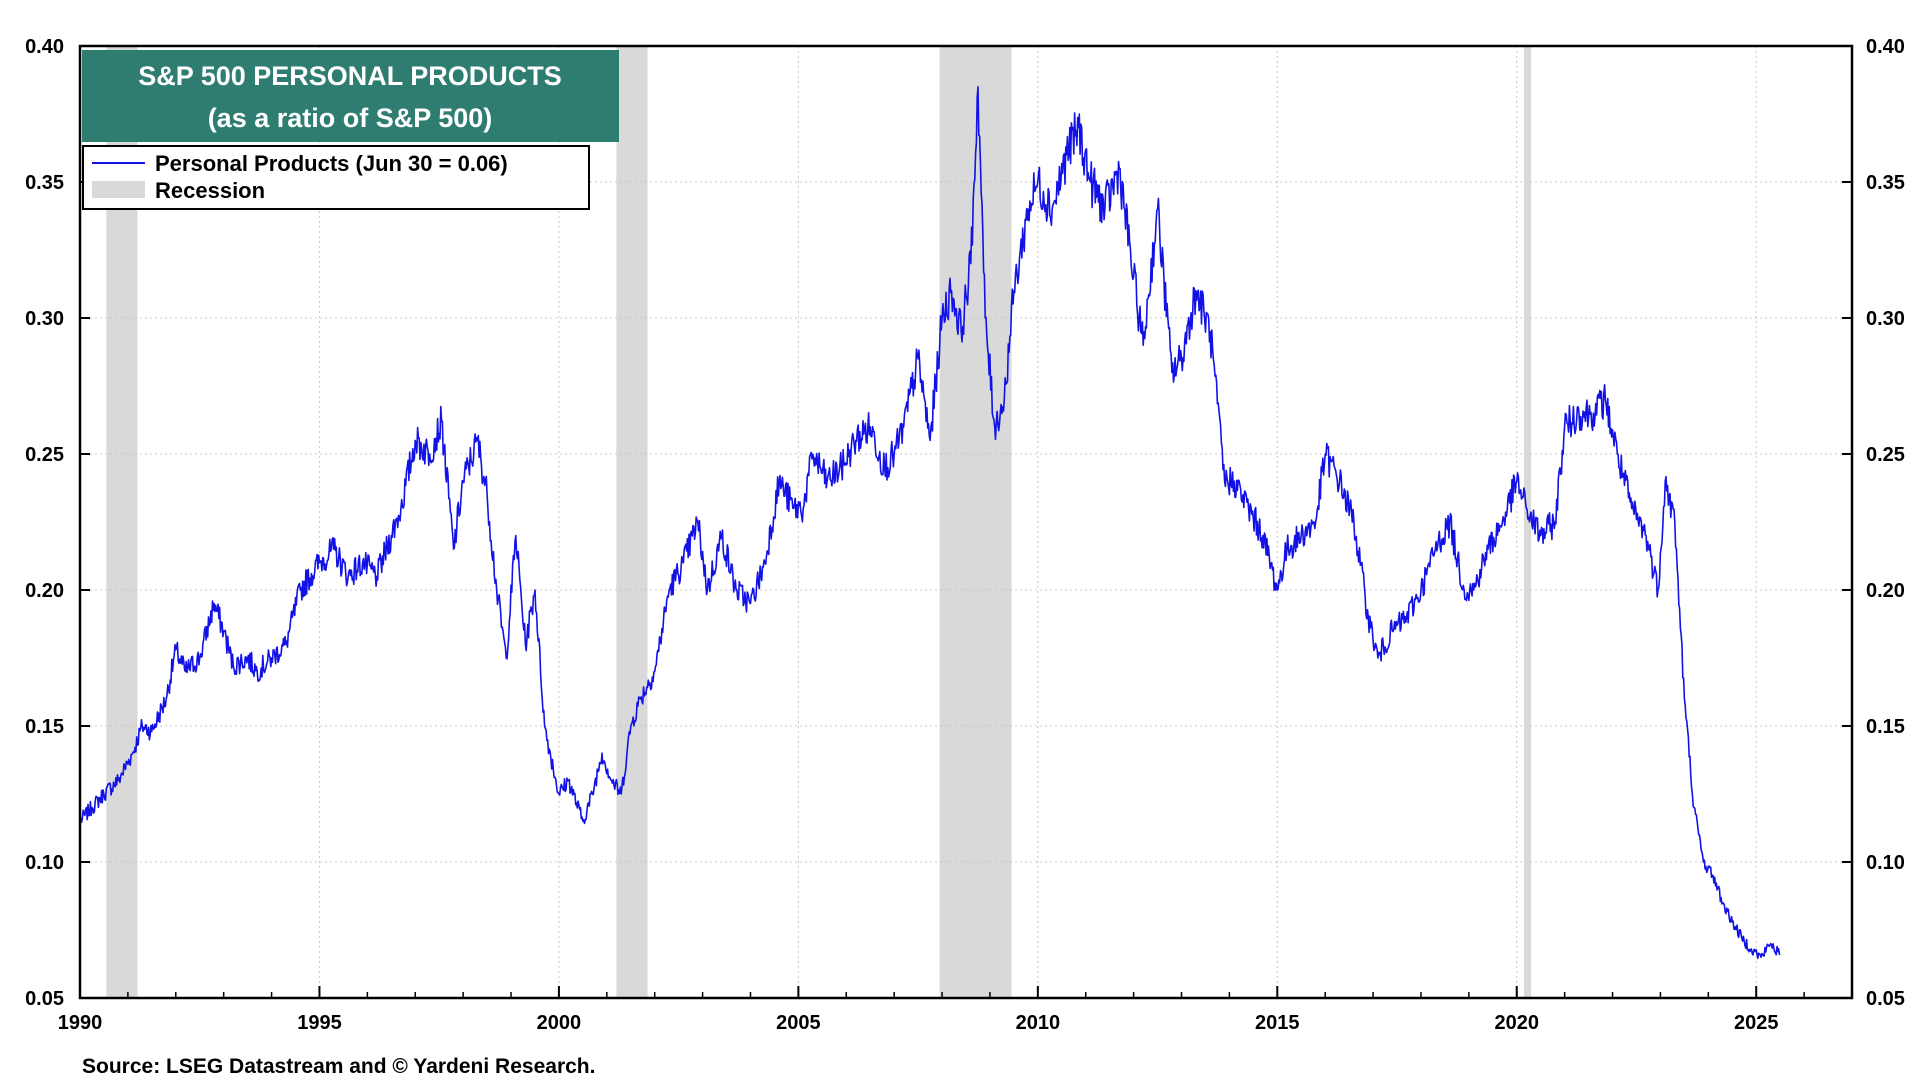 This screenshot has width=1920, height=1085. I want to click on y-tick-label-left: 0.10, so click(44, 863).